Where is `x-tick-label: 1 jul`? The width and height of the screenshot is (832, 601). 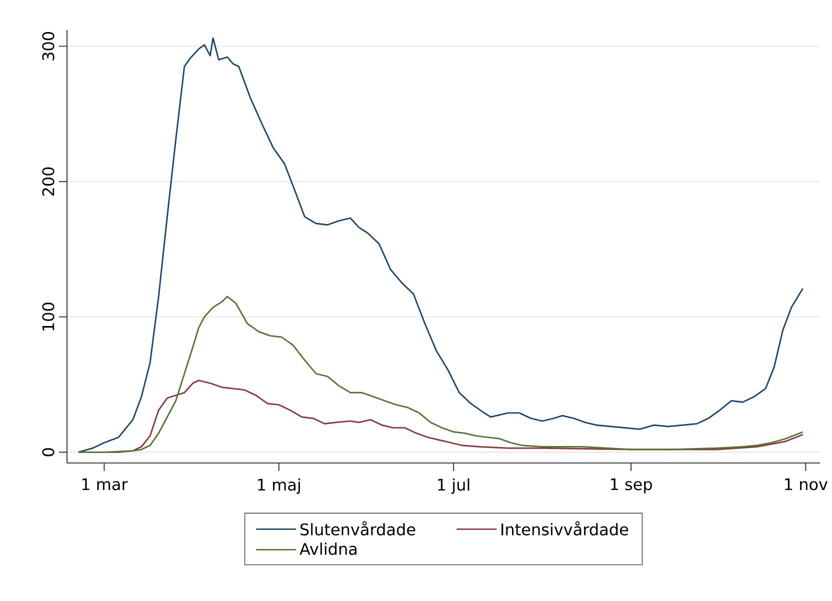 x-tick-label: 1 jul is located at coordinates (454, 486).